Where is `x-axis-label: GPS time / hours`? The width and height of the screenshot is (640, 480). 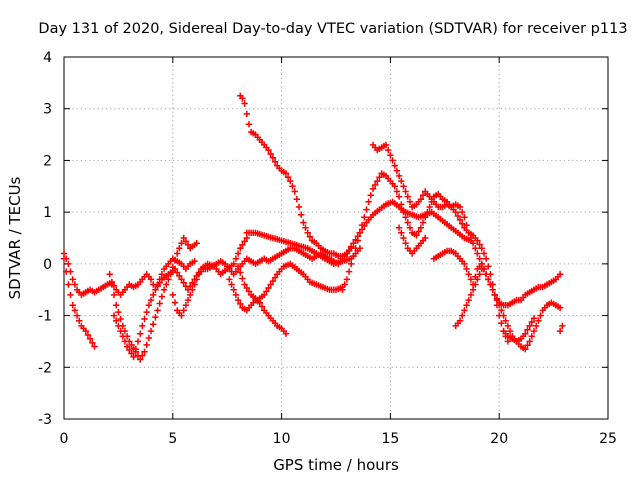 x-axis-label: GPS time / hours is located at coordinates (336, 465).